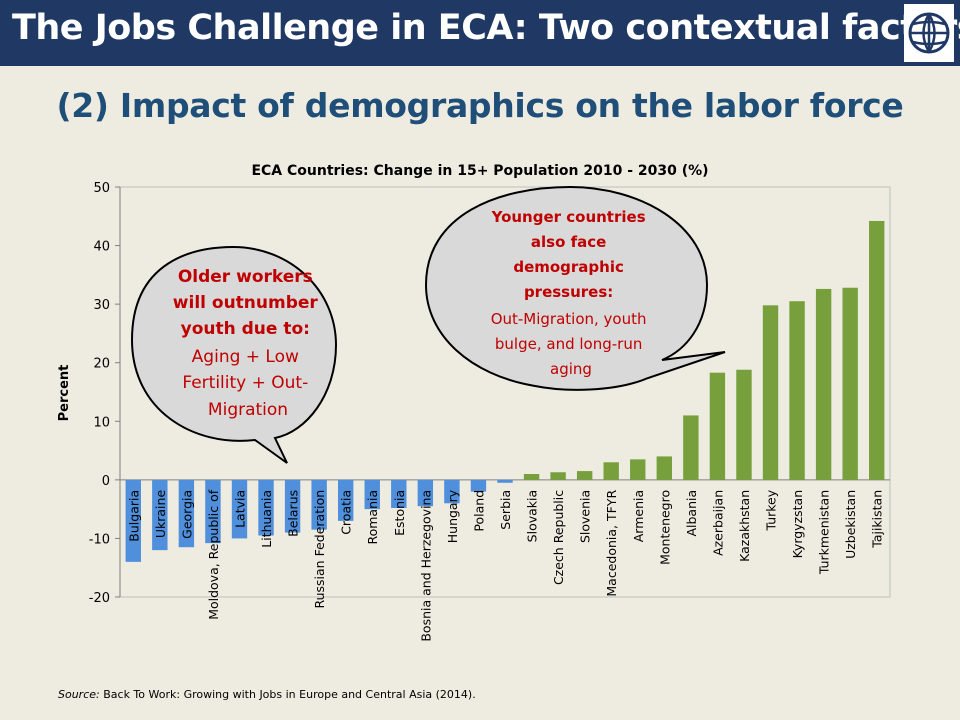  What do you see at coordinates (79, 694) in the screenshot?
I see `source-label: Source:` at bounding box center [79, 694].